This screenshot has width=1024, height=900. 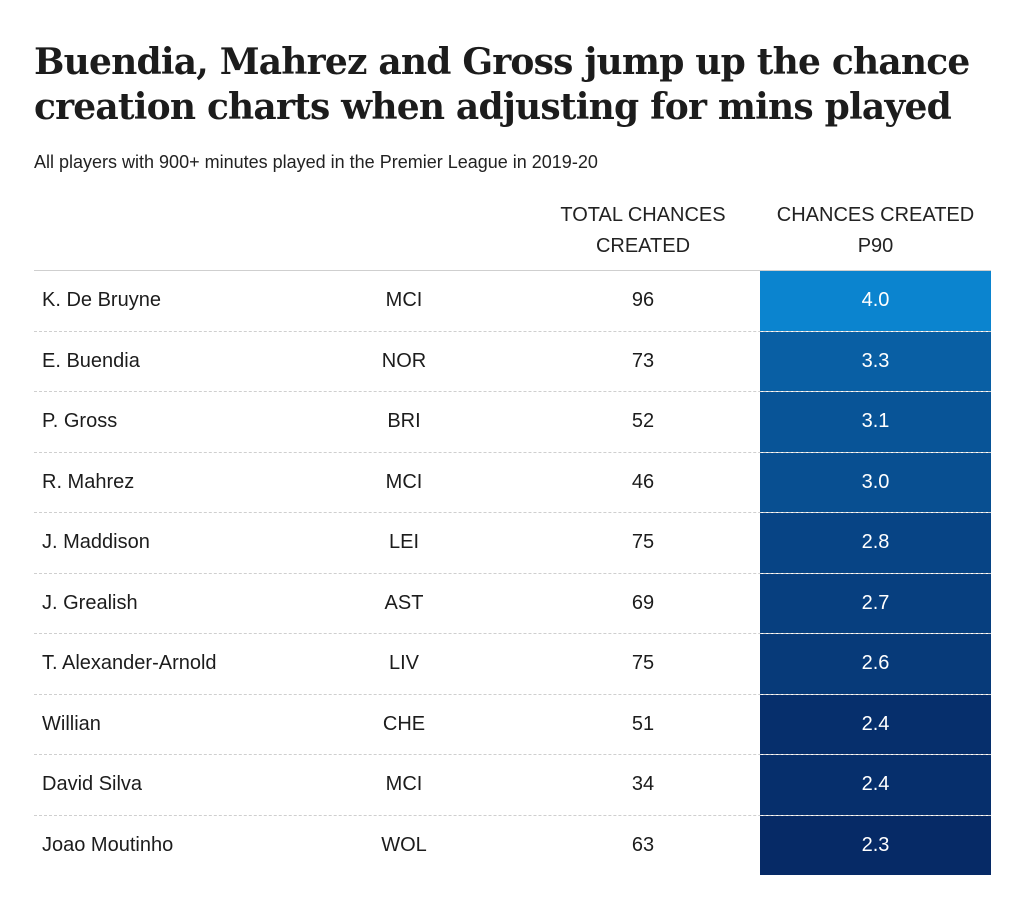 What do you see at coordinates (643, 784) in the screenshot?
I see `total-chances-value: 34` at bounding box center [643, 784].